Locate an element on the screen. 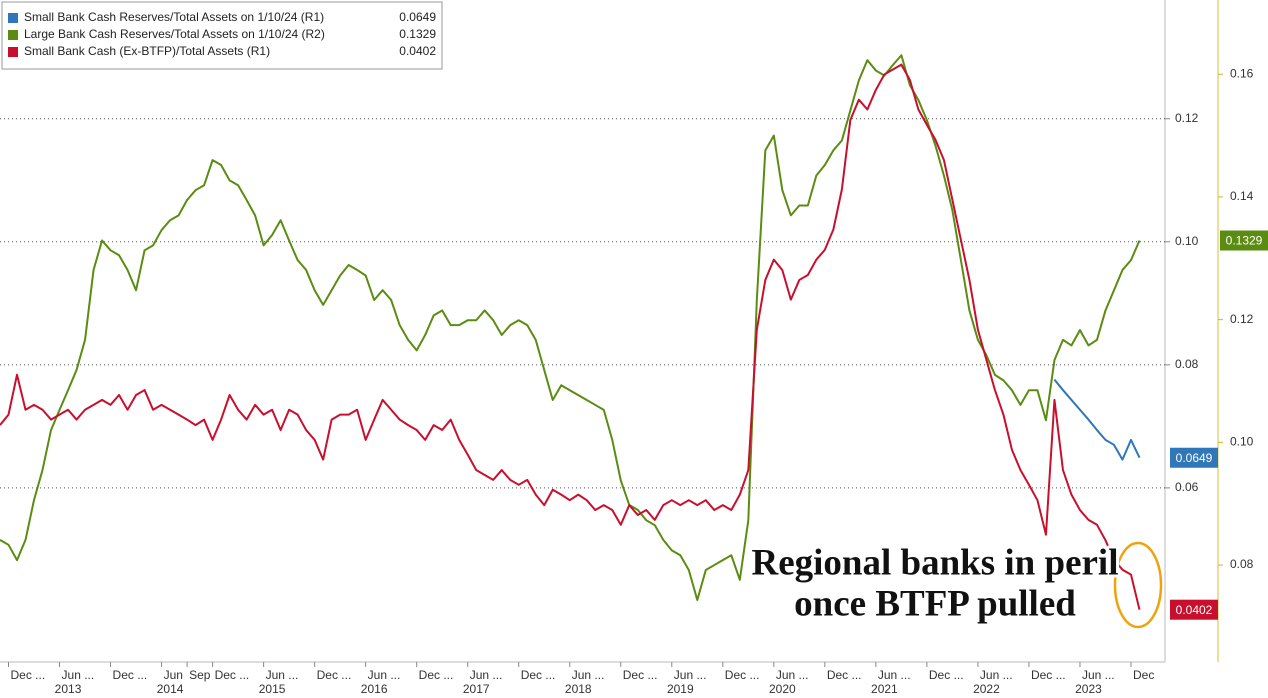 The width and height of the screenshot is (1268, 698). value-tag-label: 0.0649 is located at coordinates (1194, 458).